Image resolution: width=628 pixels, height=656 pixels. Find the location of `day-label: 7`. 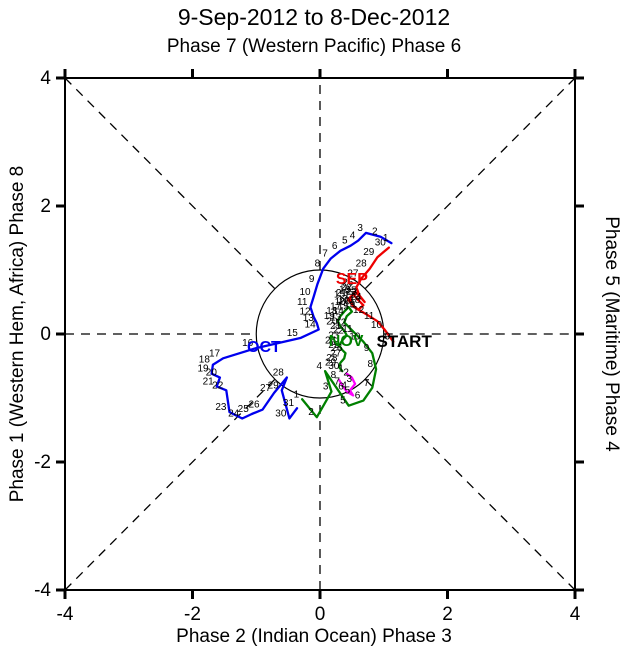

day-label: 7 is located at coordinates (337, 381).